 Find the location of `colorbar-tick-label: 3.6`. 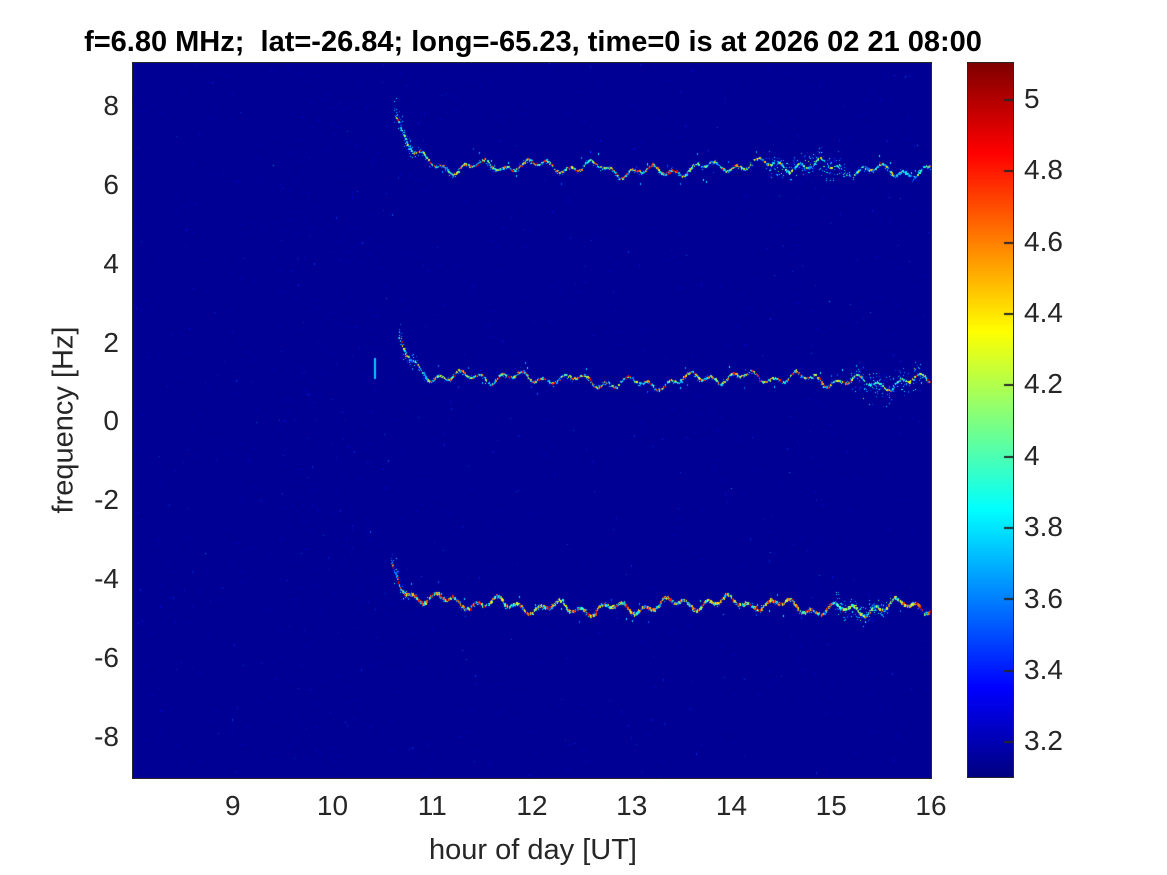

colorbar-tick-label: 3.6 is located at coordinates (1043, 598).